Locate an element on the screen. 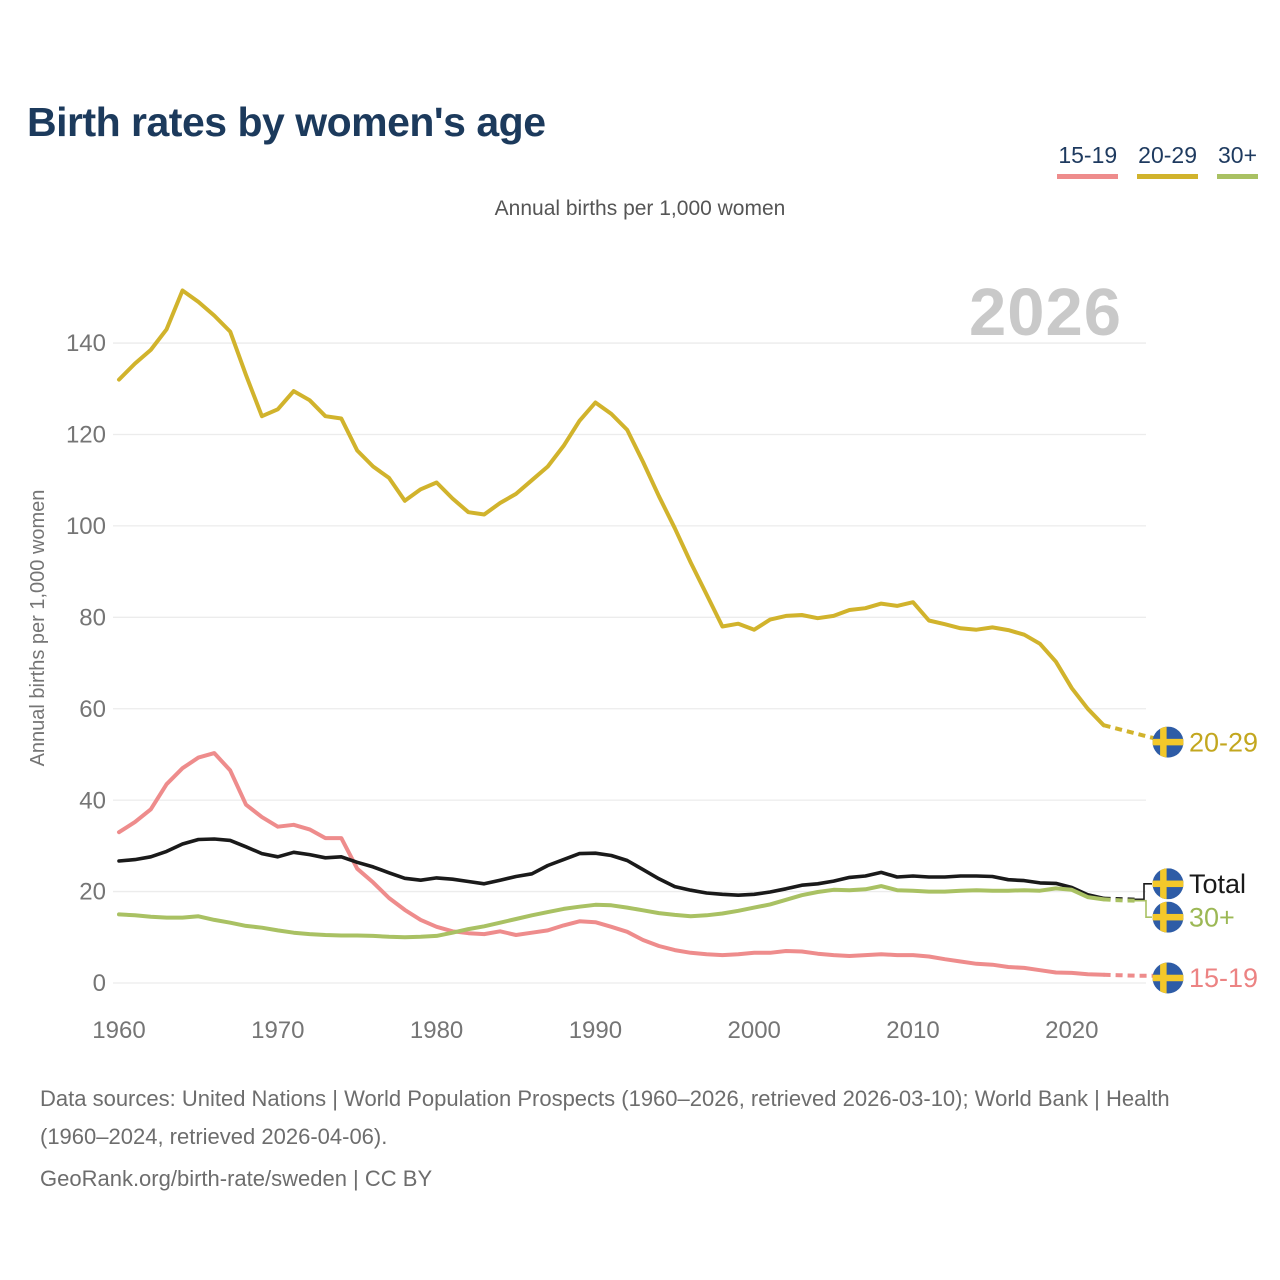 The width and height of the screenshot is (1280, 1280). year-watermark: 2026 is located at coordinates (1045, 312).